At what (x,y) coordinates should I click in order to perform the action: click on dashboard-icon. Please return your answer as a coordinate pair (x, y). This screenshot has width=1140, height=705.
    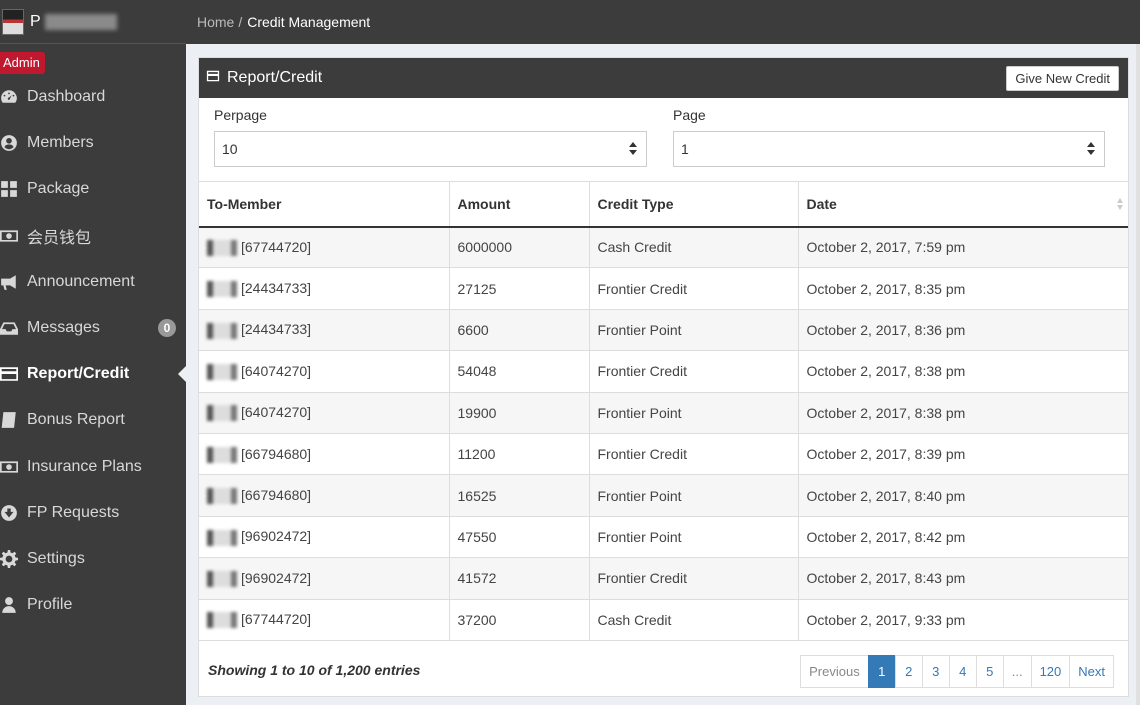
    Looking at the image, I should click on (9, 97).